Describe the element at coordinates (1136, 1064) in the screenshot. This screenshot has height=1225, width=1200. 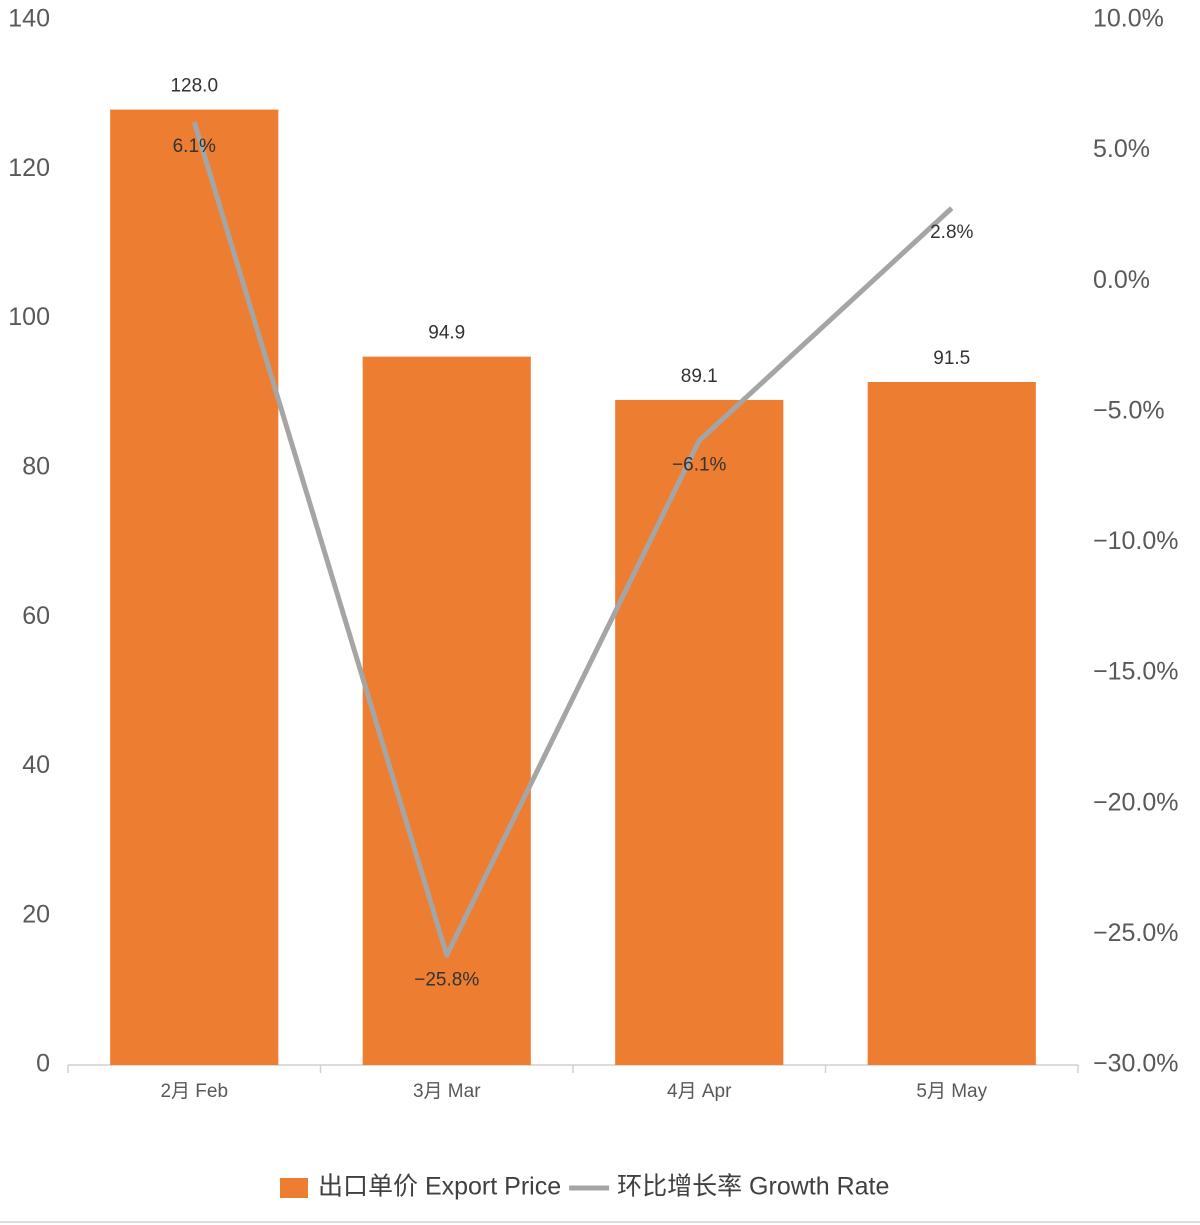
I see `y2-tick-label: −30.0%` at that location.